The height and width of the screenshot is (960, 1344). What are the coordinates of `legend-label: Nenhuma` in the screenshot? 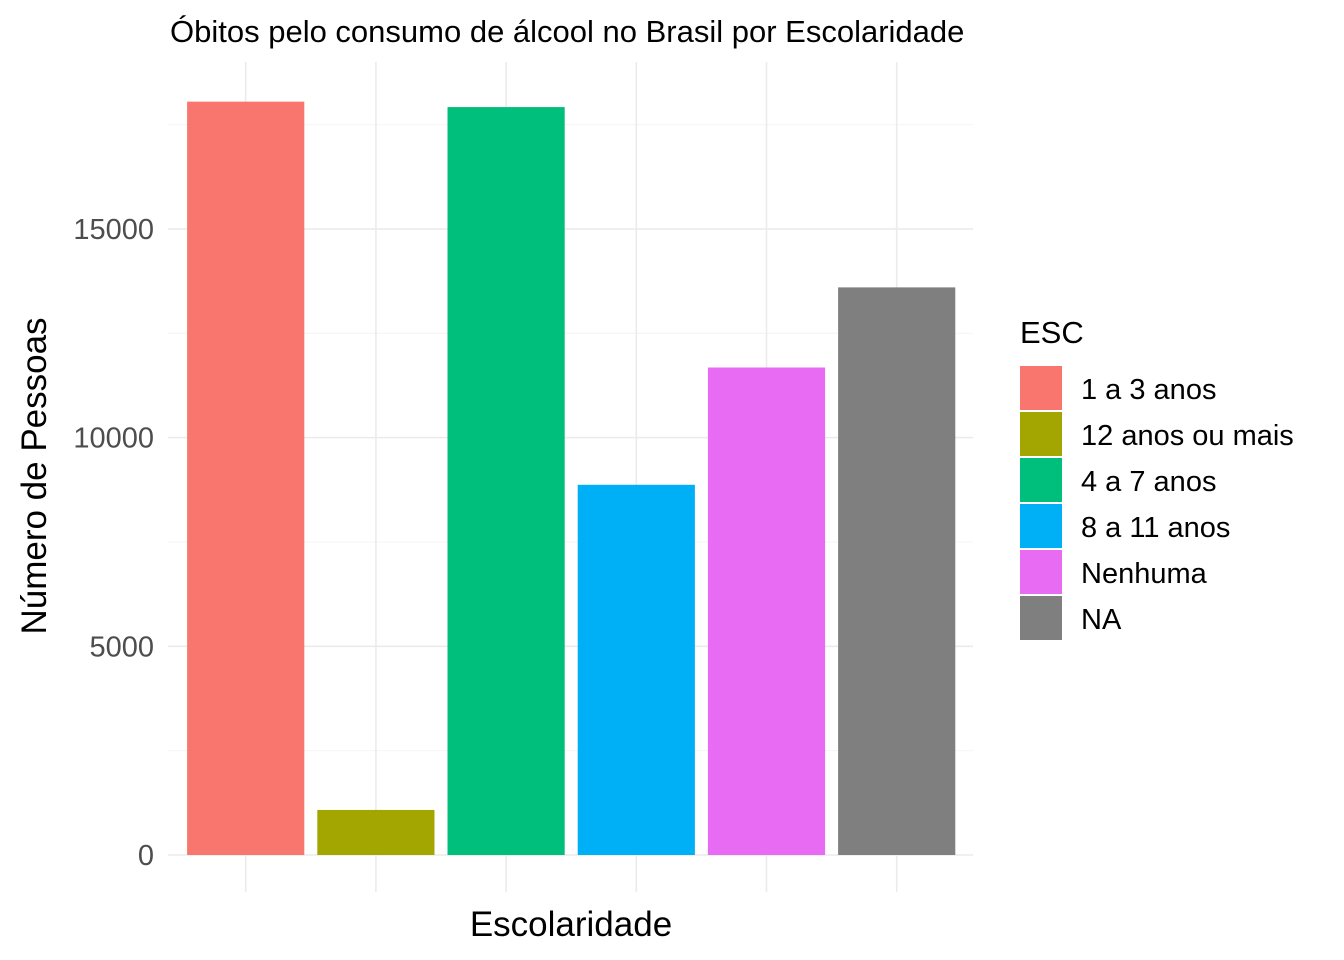 It's located at (1144, 574).